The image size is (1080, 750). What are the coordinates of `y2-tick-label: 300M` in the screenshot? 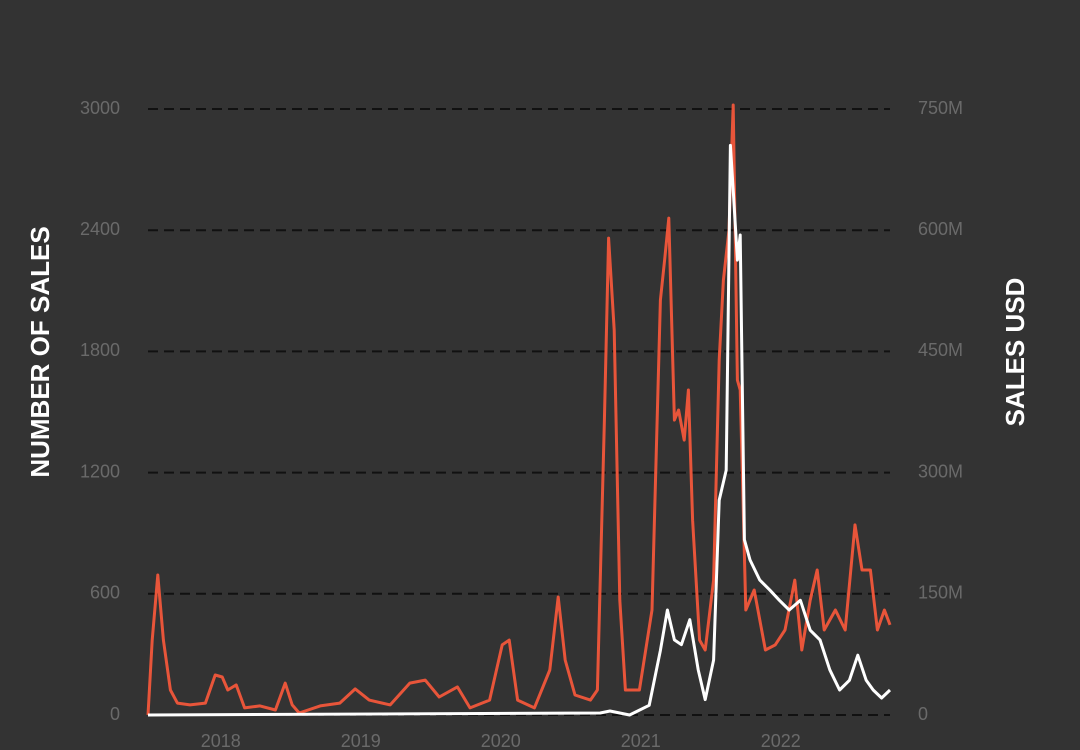 It's located at (940, 471).